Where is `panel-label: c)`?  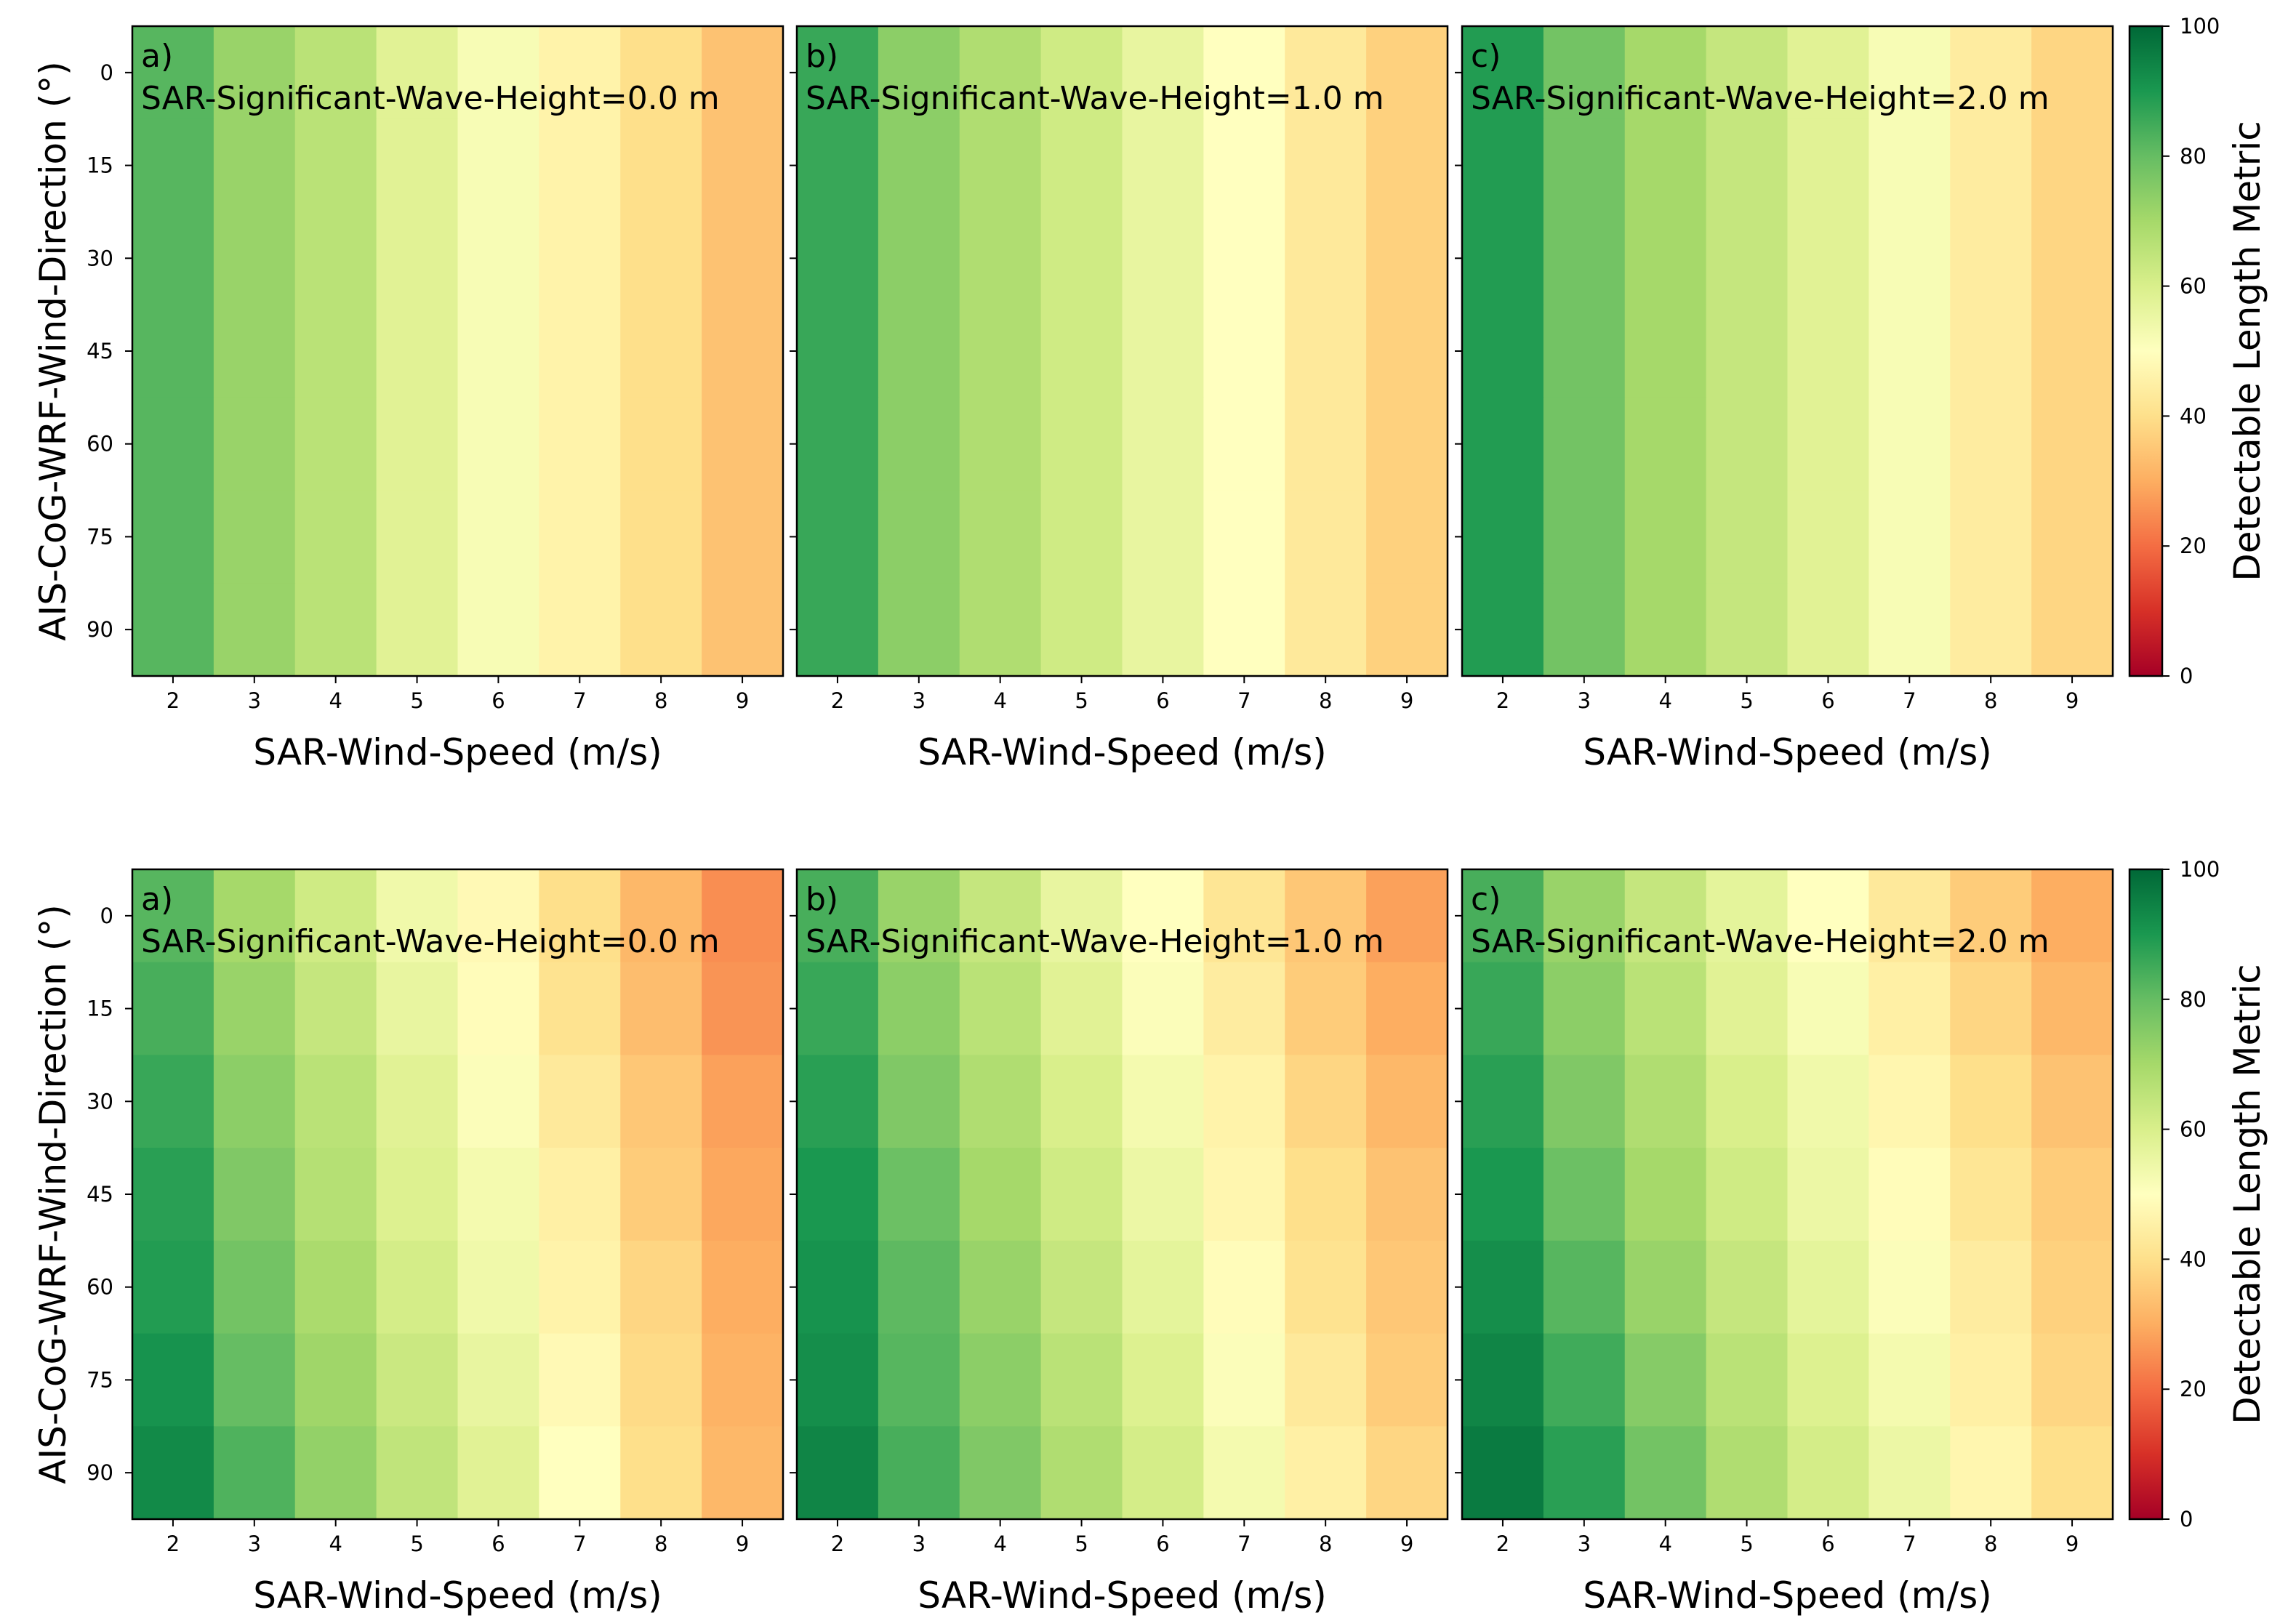 panel-label: c) is located at coordinates (1486, 899).